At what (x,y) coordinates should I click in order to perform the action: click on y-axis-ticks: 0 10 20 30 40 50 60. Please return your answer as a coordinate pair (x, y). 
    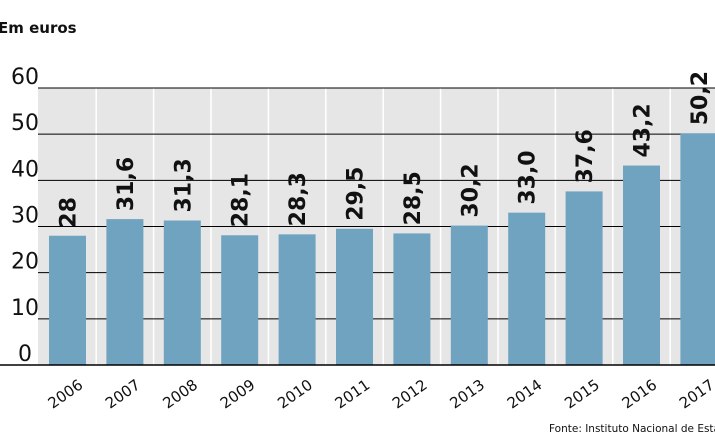
    Looking at the image, I should click on (25, 216).